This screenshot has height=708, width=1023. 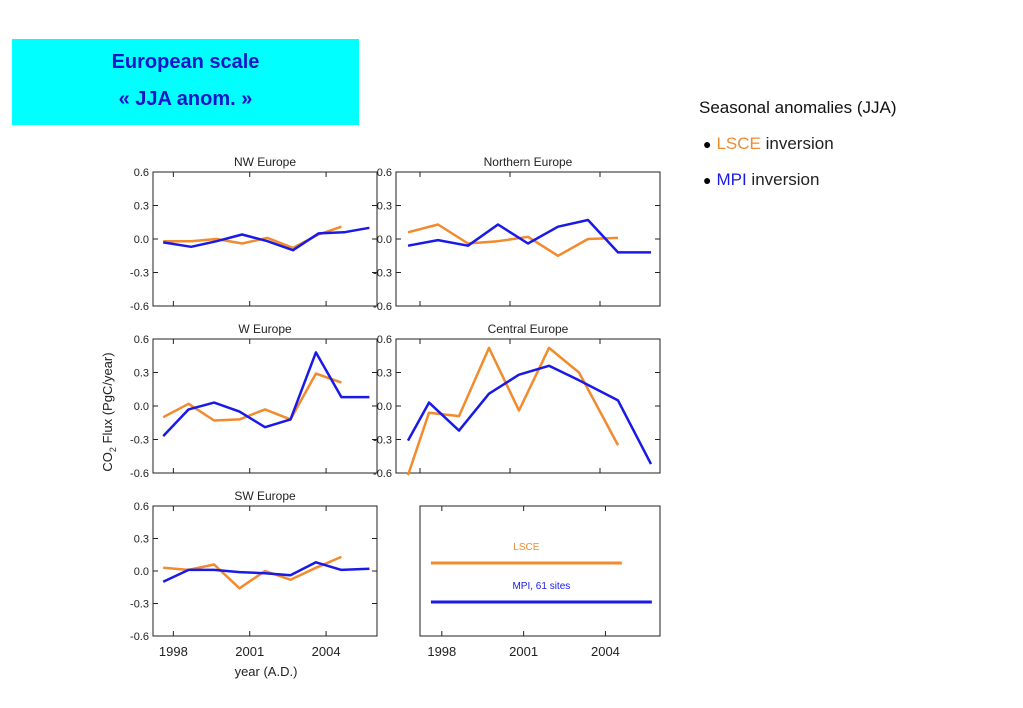 I want to click on panel-title-1: Northern Europe, so click(x=528, y=162).